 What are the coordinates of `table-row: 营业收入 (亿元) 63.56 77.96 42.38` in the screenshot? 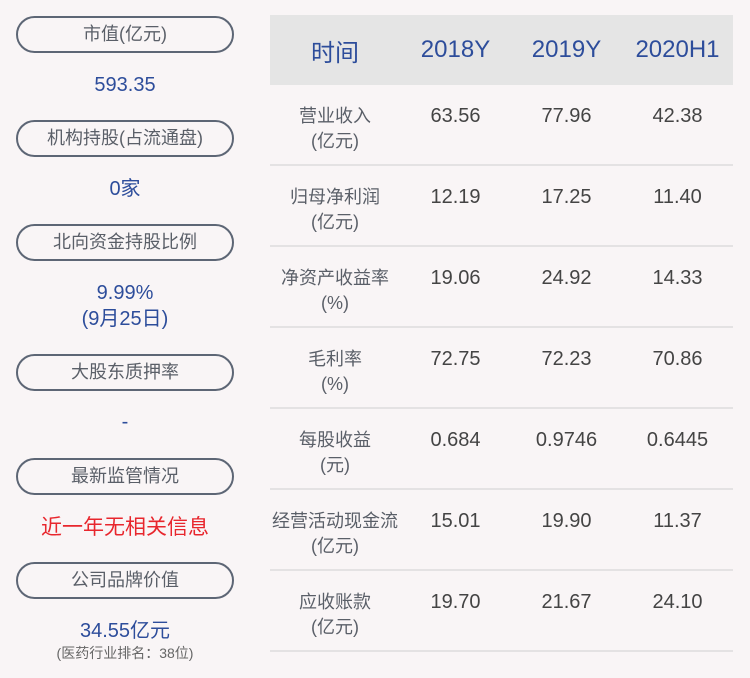 It's located at (501, 125).